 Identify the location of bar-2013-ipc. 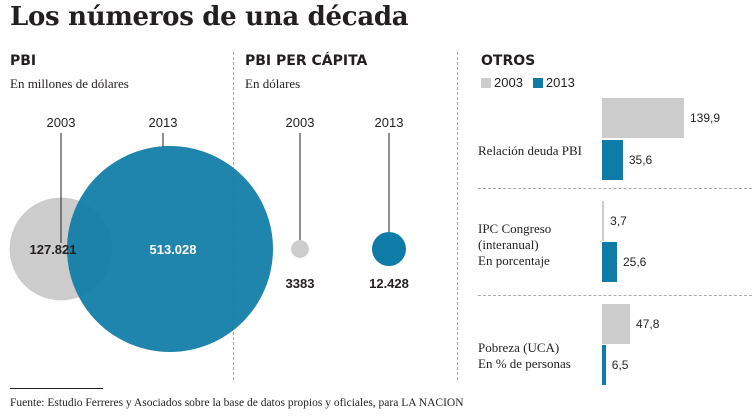
(609, 262).